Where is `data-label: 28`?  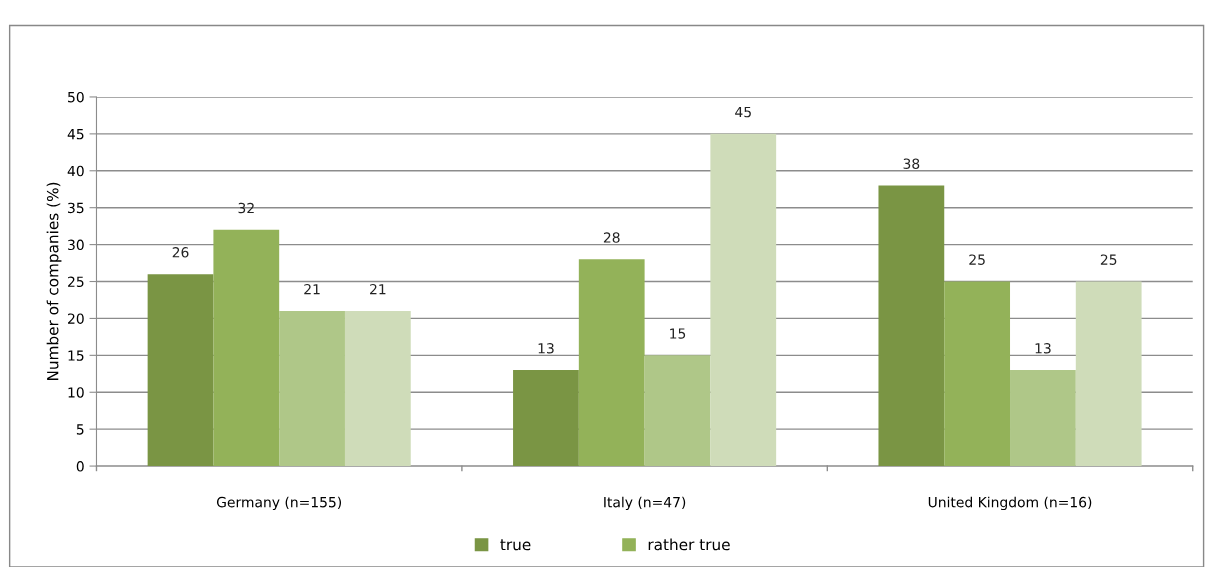 data-label: 28 is located at coordinates (611, 237).